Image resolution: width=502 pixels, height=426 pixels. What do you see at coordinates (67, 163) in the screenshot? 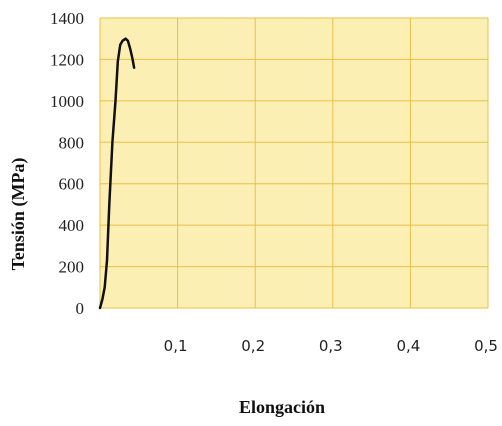
I see `y-tick-labels: 0 200 400 600 800 1000 1200 1400` at bounding box center [67, 163].